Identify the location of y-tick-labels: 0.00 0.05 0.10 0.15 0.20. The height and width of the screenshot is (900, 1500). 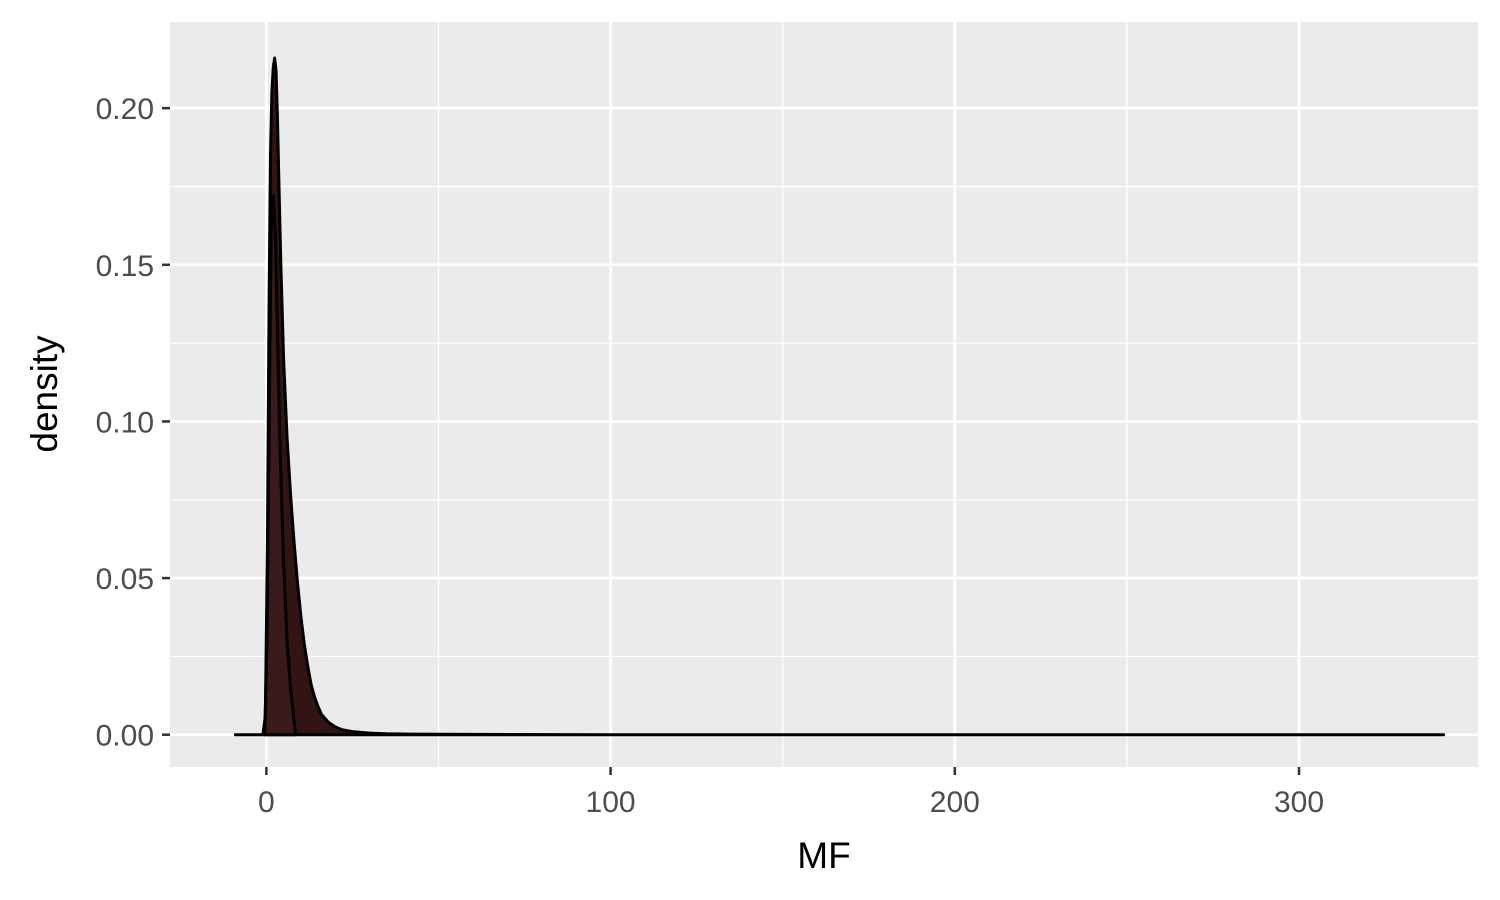
(125, 423).